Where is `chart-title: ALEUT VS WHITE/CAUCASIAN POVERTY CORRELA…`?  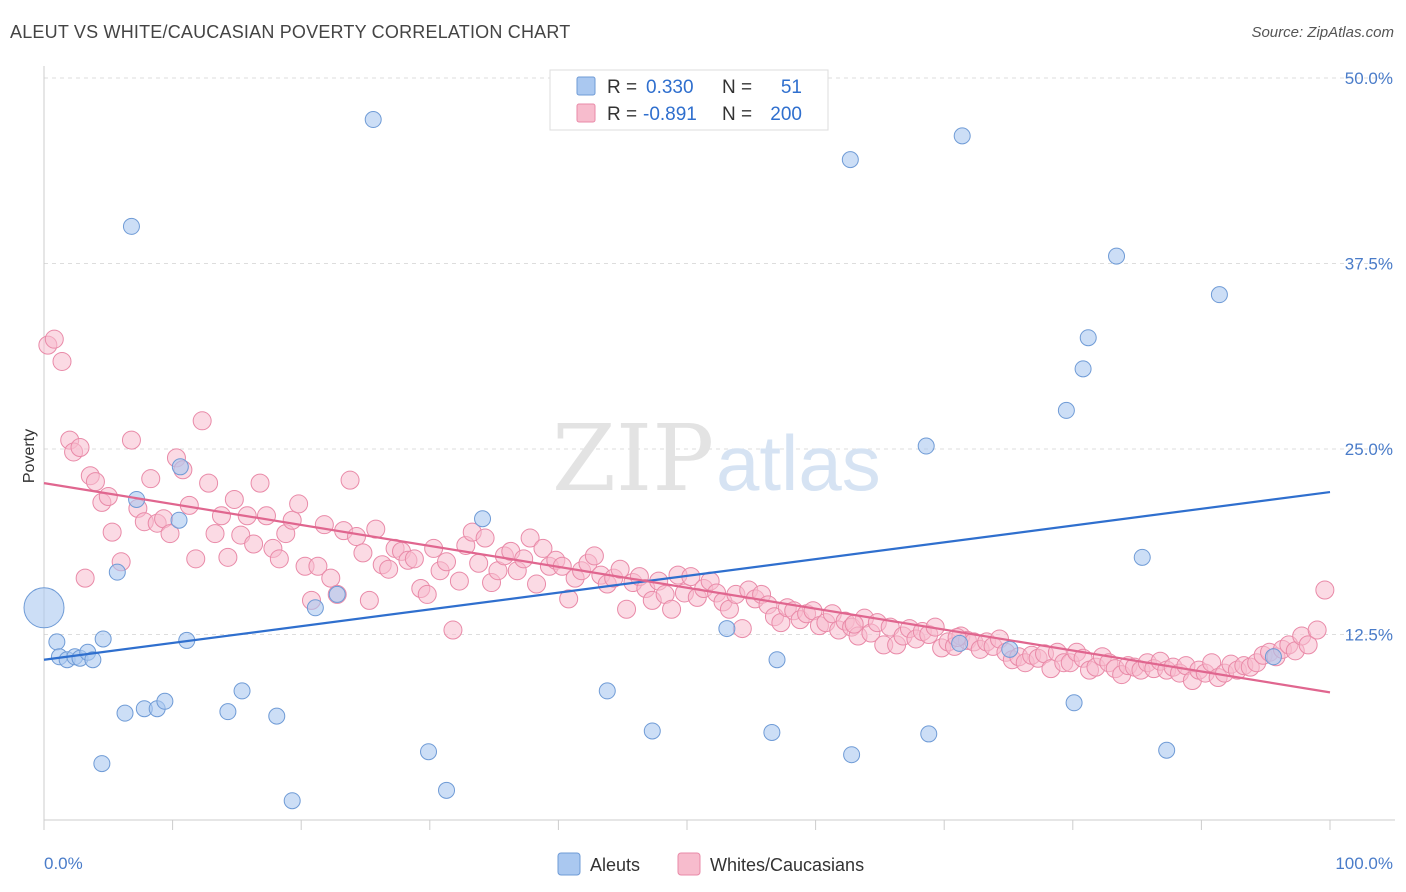 chart-title: ALEUT VS WHITE/CAUCASIAN POVERTY CORRELA… is located at coordinates (290, 32).